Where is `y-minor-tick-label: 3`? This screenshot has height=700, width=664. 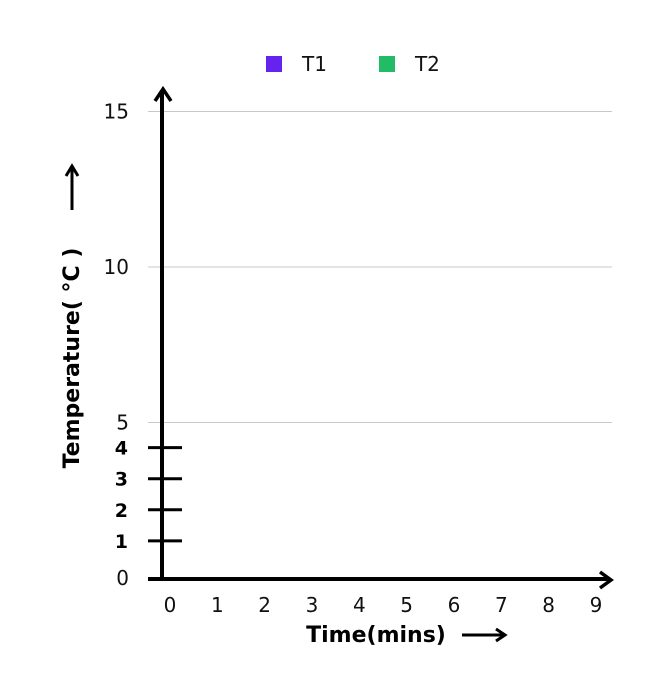 y-minor-tick-label: 3 is located at coordinates (121, 480).